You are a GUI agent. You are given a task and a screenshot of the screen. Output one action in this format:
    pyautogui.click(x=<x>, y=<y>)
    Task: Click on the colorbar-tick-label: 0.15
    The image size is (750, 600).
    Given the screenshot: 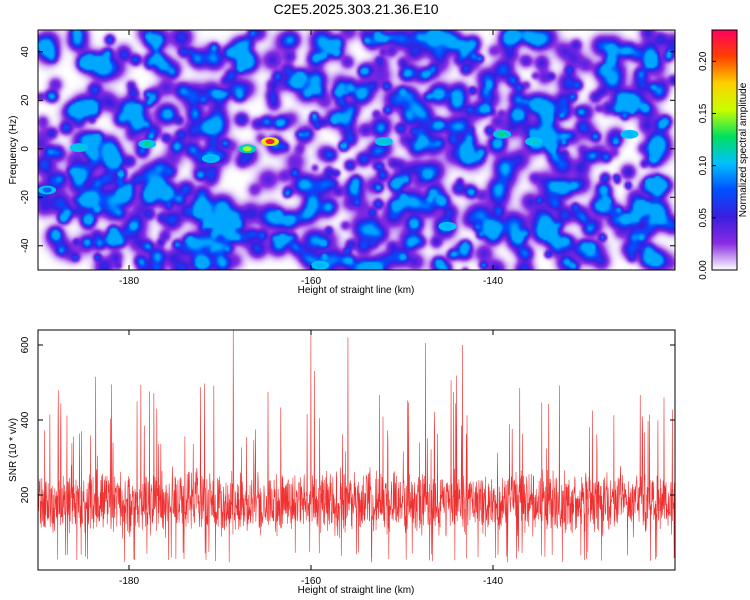 What is the action you would take?
    pyautogui.click(x=703, y=113)
    